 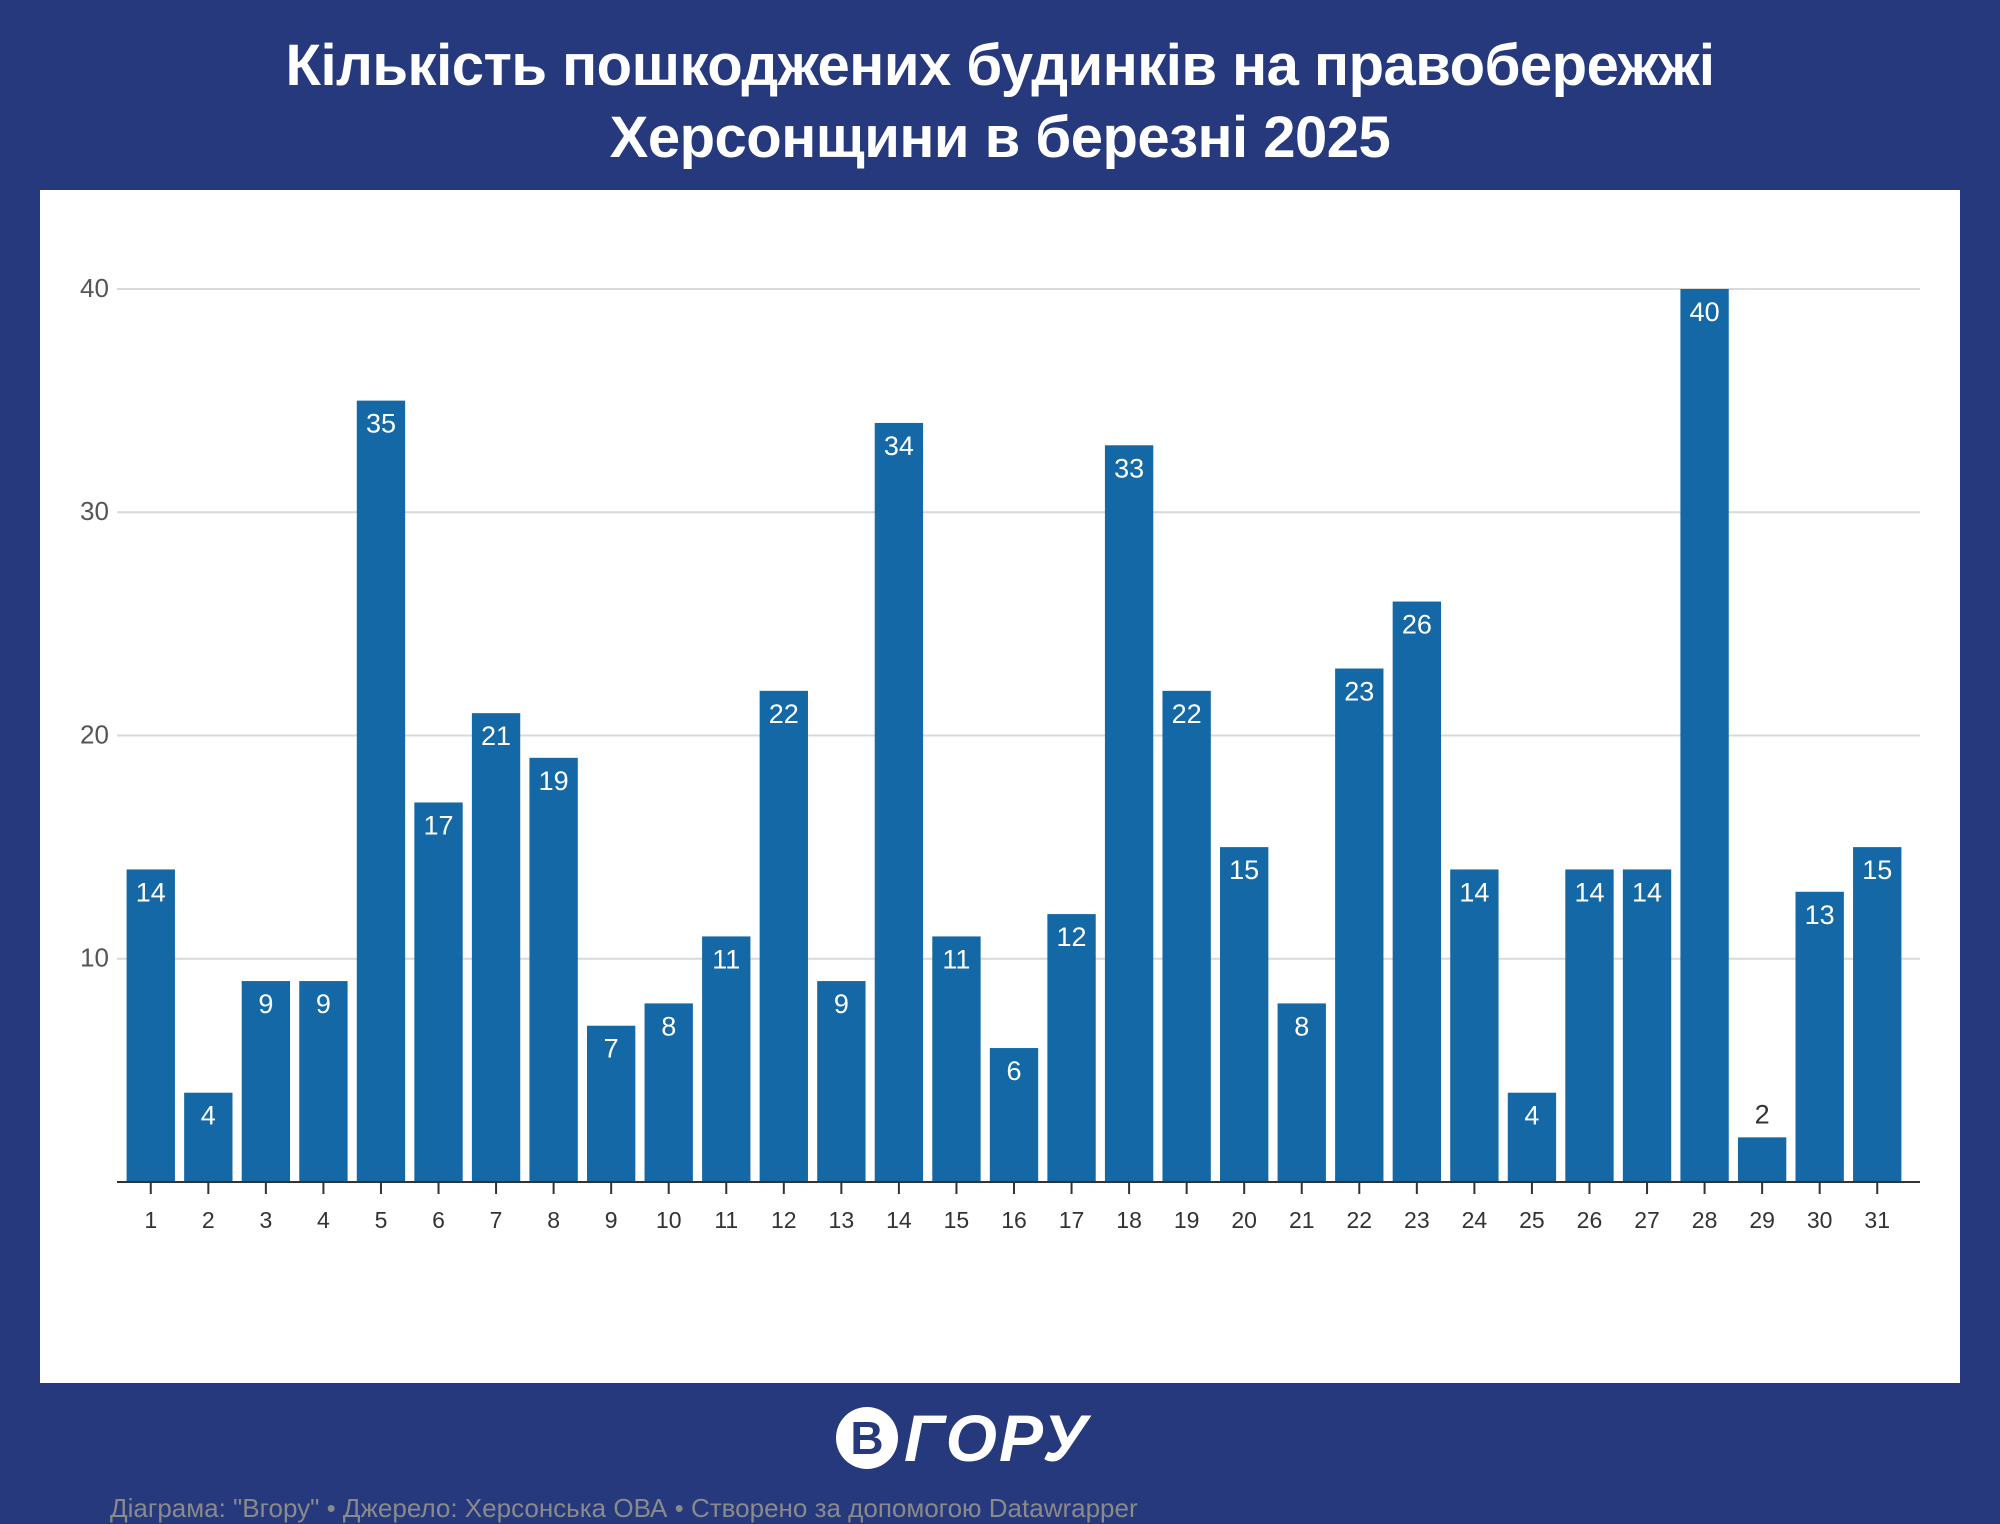 I want to click on value-label: 26, so click(x=1417, y=625).